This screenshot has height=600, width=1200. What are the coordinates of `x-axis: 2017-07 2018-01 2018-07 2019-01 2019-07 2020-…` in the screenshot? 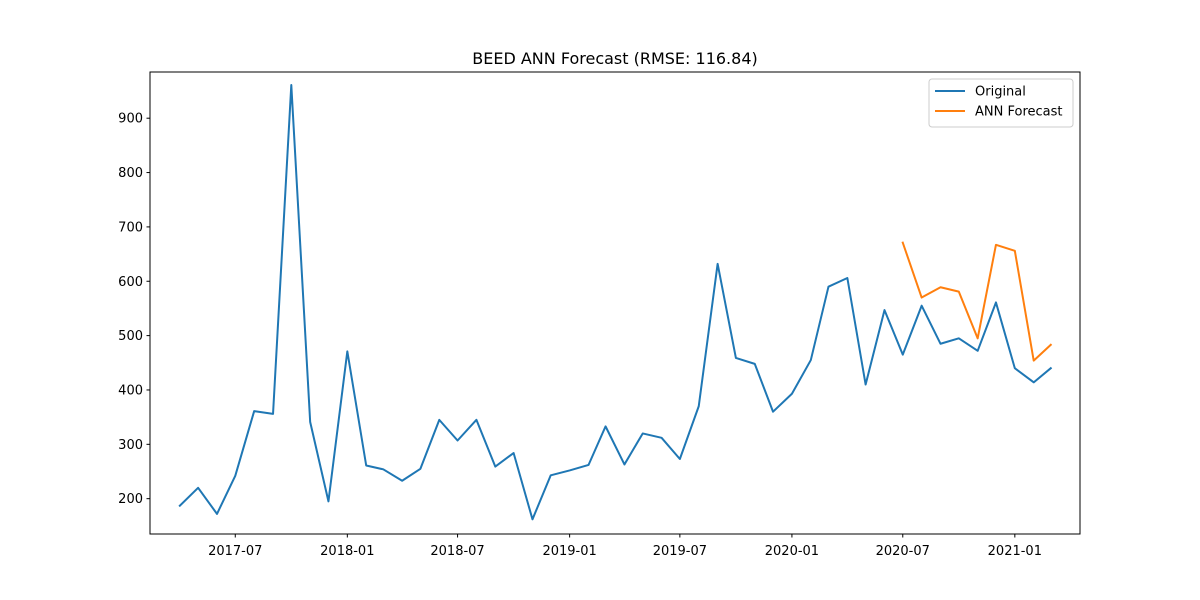 It's located at (625, 546).